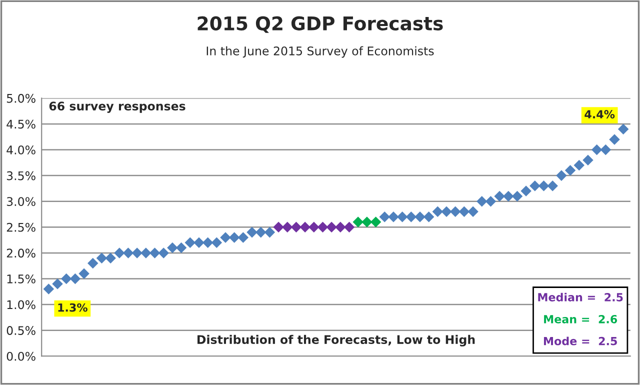 The image size is (640, 385). Describe the element at coordinates (117, 107) in the screenshot. I see `annotation: 66 survey responses` at that location.